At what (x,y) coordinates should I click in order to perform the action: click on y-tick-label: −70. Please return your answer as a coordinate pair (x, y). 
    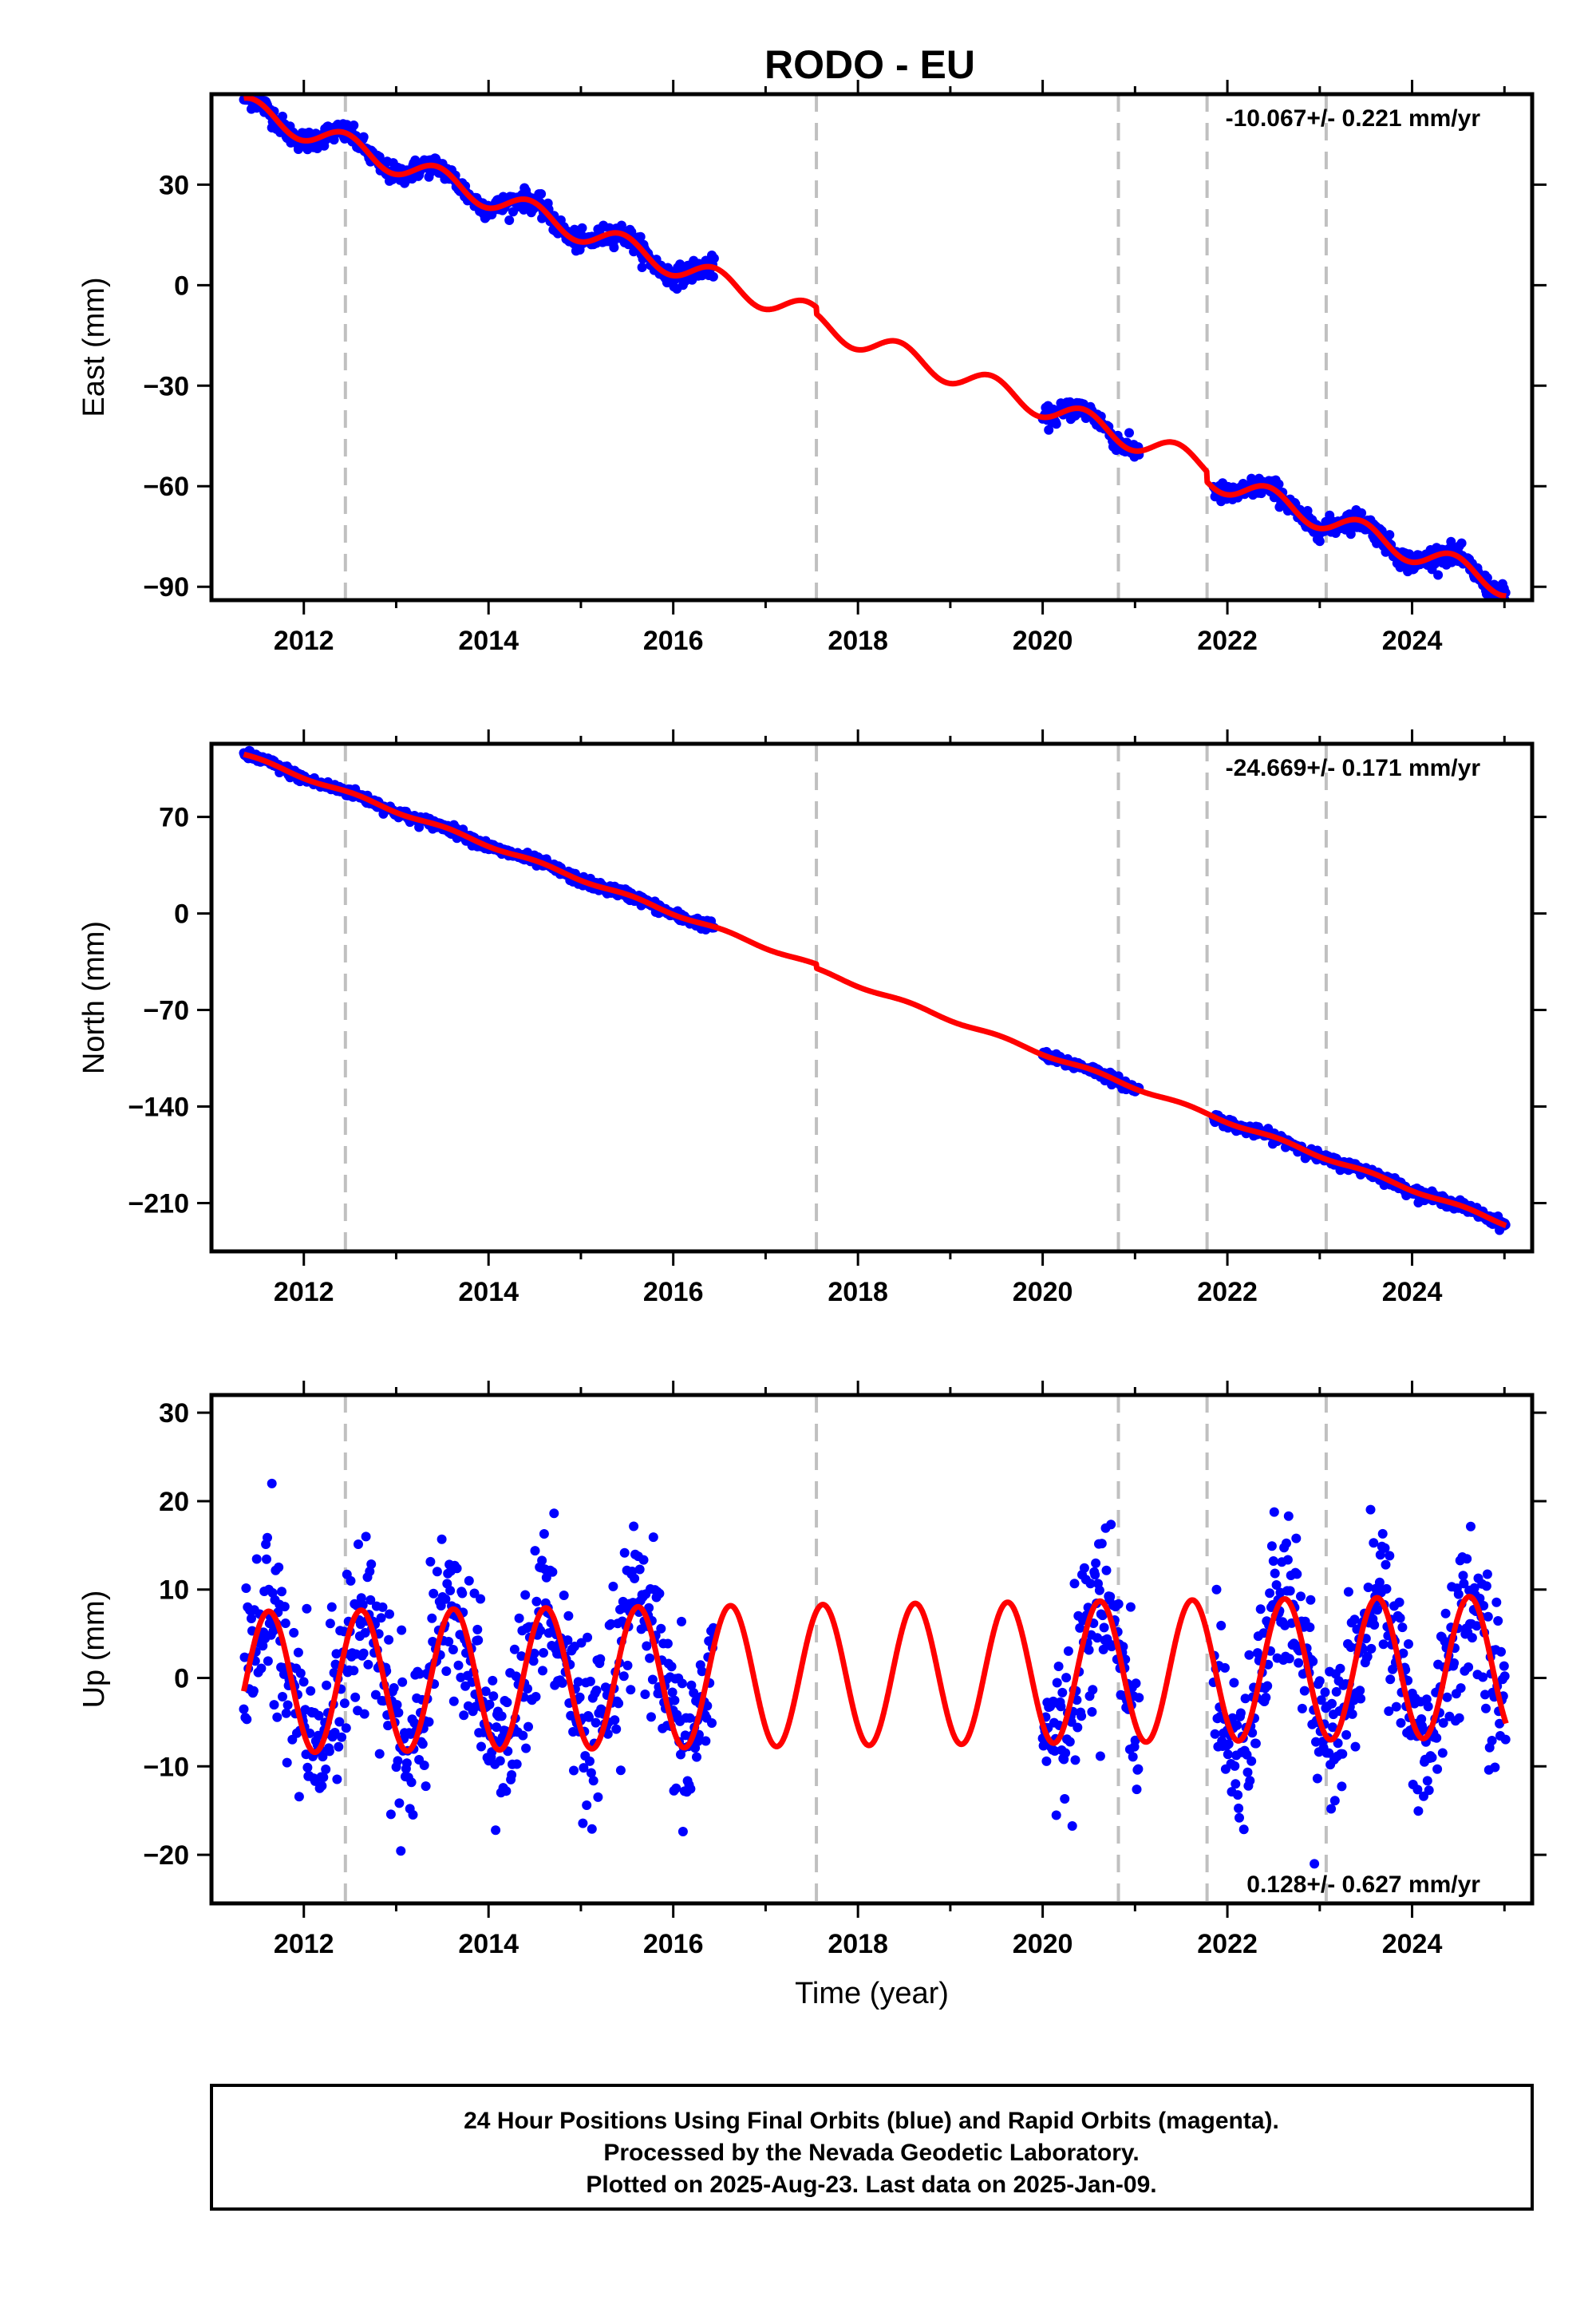
    Looking at the image, I should click on (166, 1011).